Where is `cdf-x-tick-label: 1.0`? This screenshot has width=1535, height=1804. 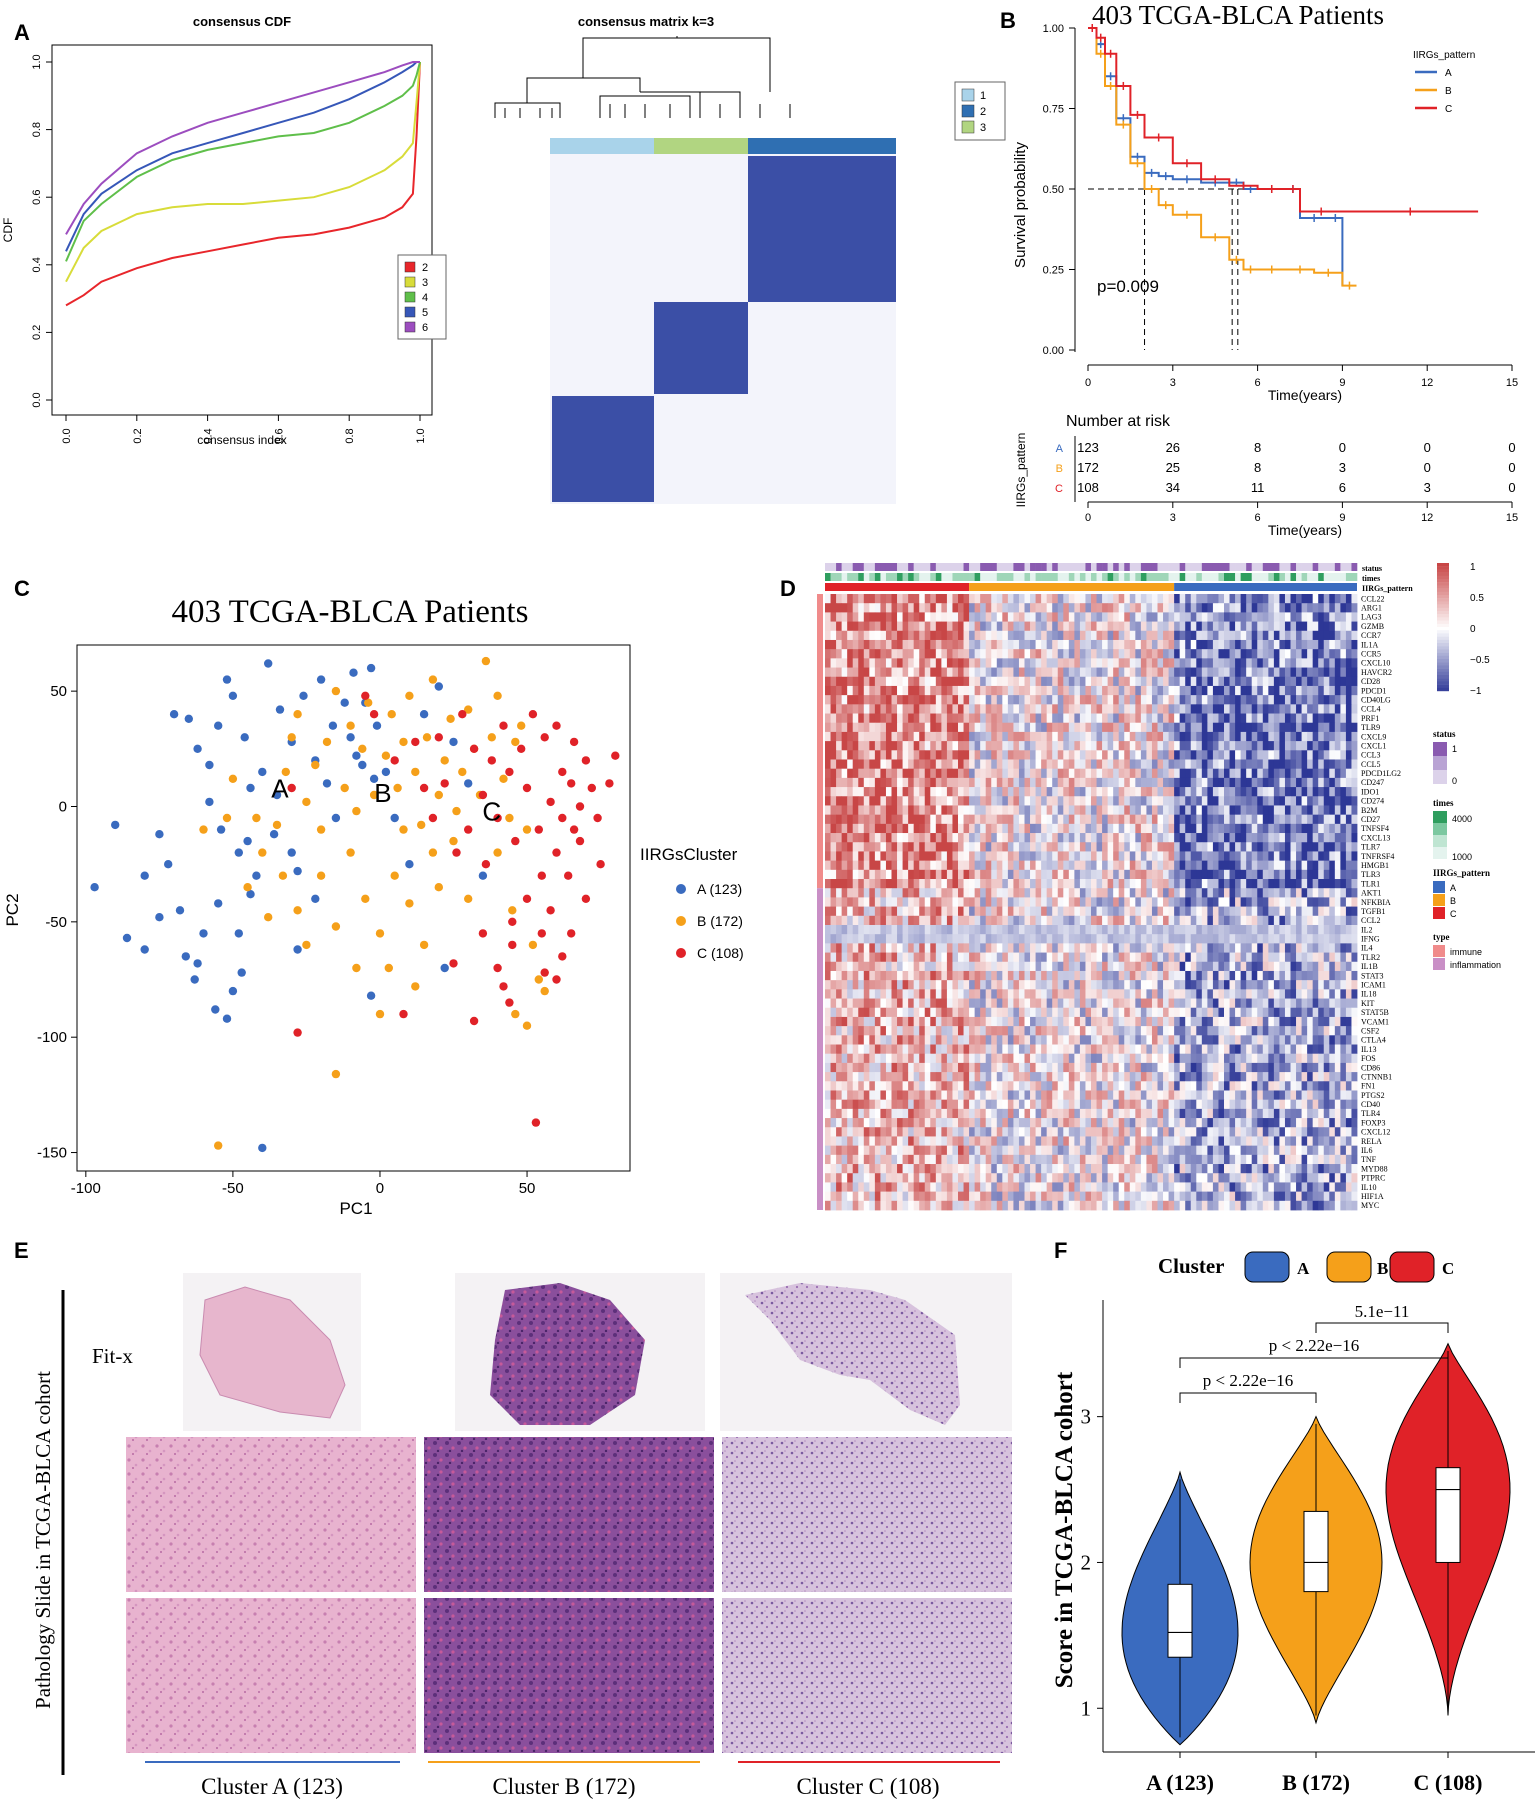 cdf-x-tick-label: 1.0 is located at coordinates (421, 435).